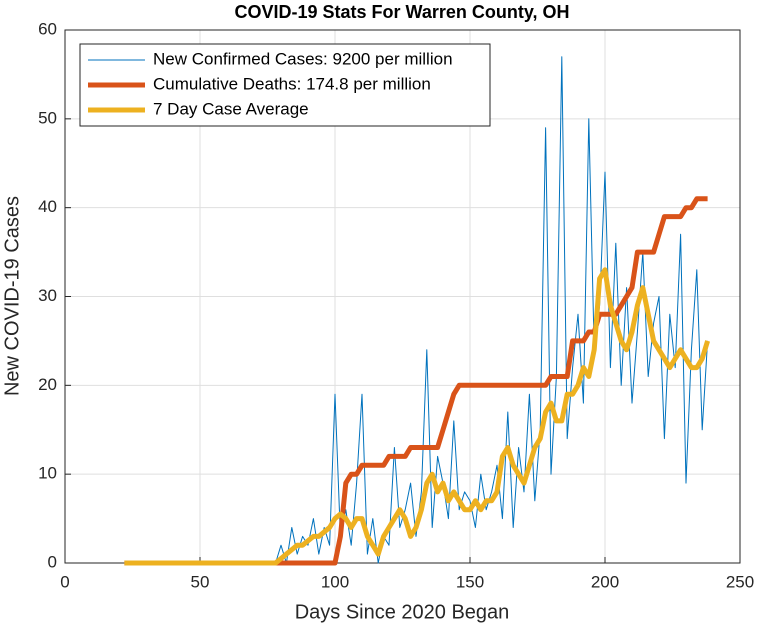 The width and height of the screenshot is (761, 630). I want to click on y-tick-label: 10, so click(47, 473).